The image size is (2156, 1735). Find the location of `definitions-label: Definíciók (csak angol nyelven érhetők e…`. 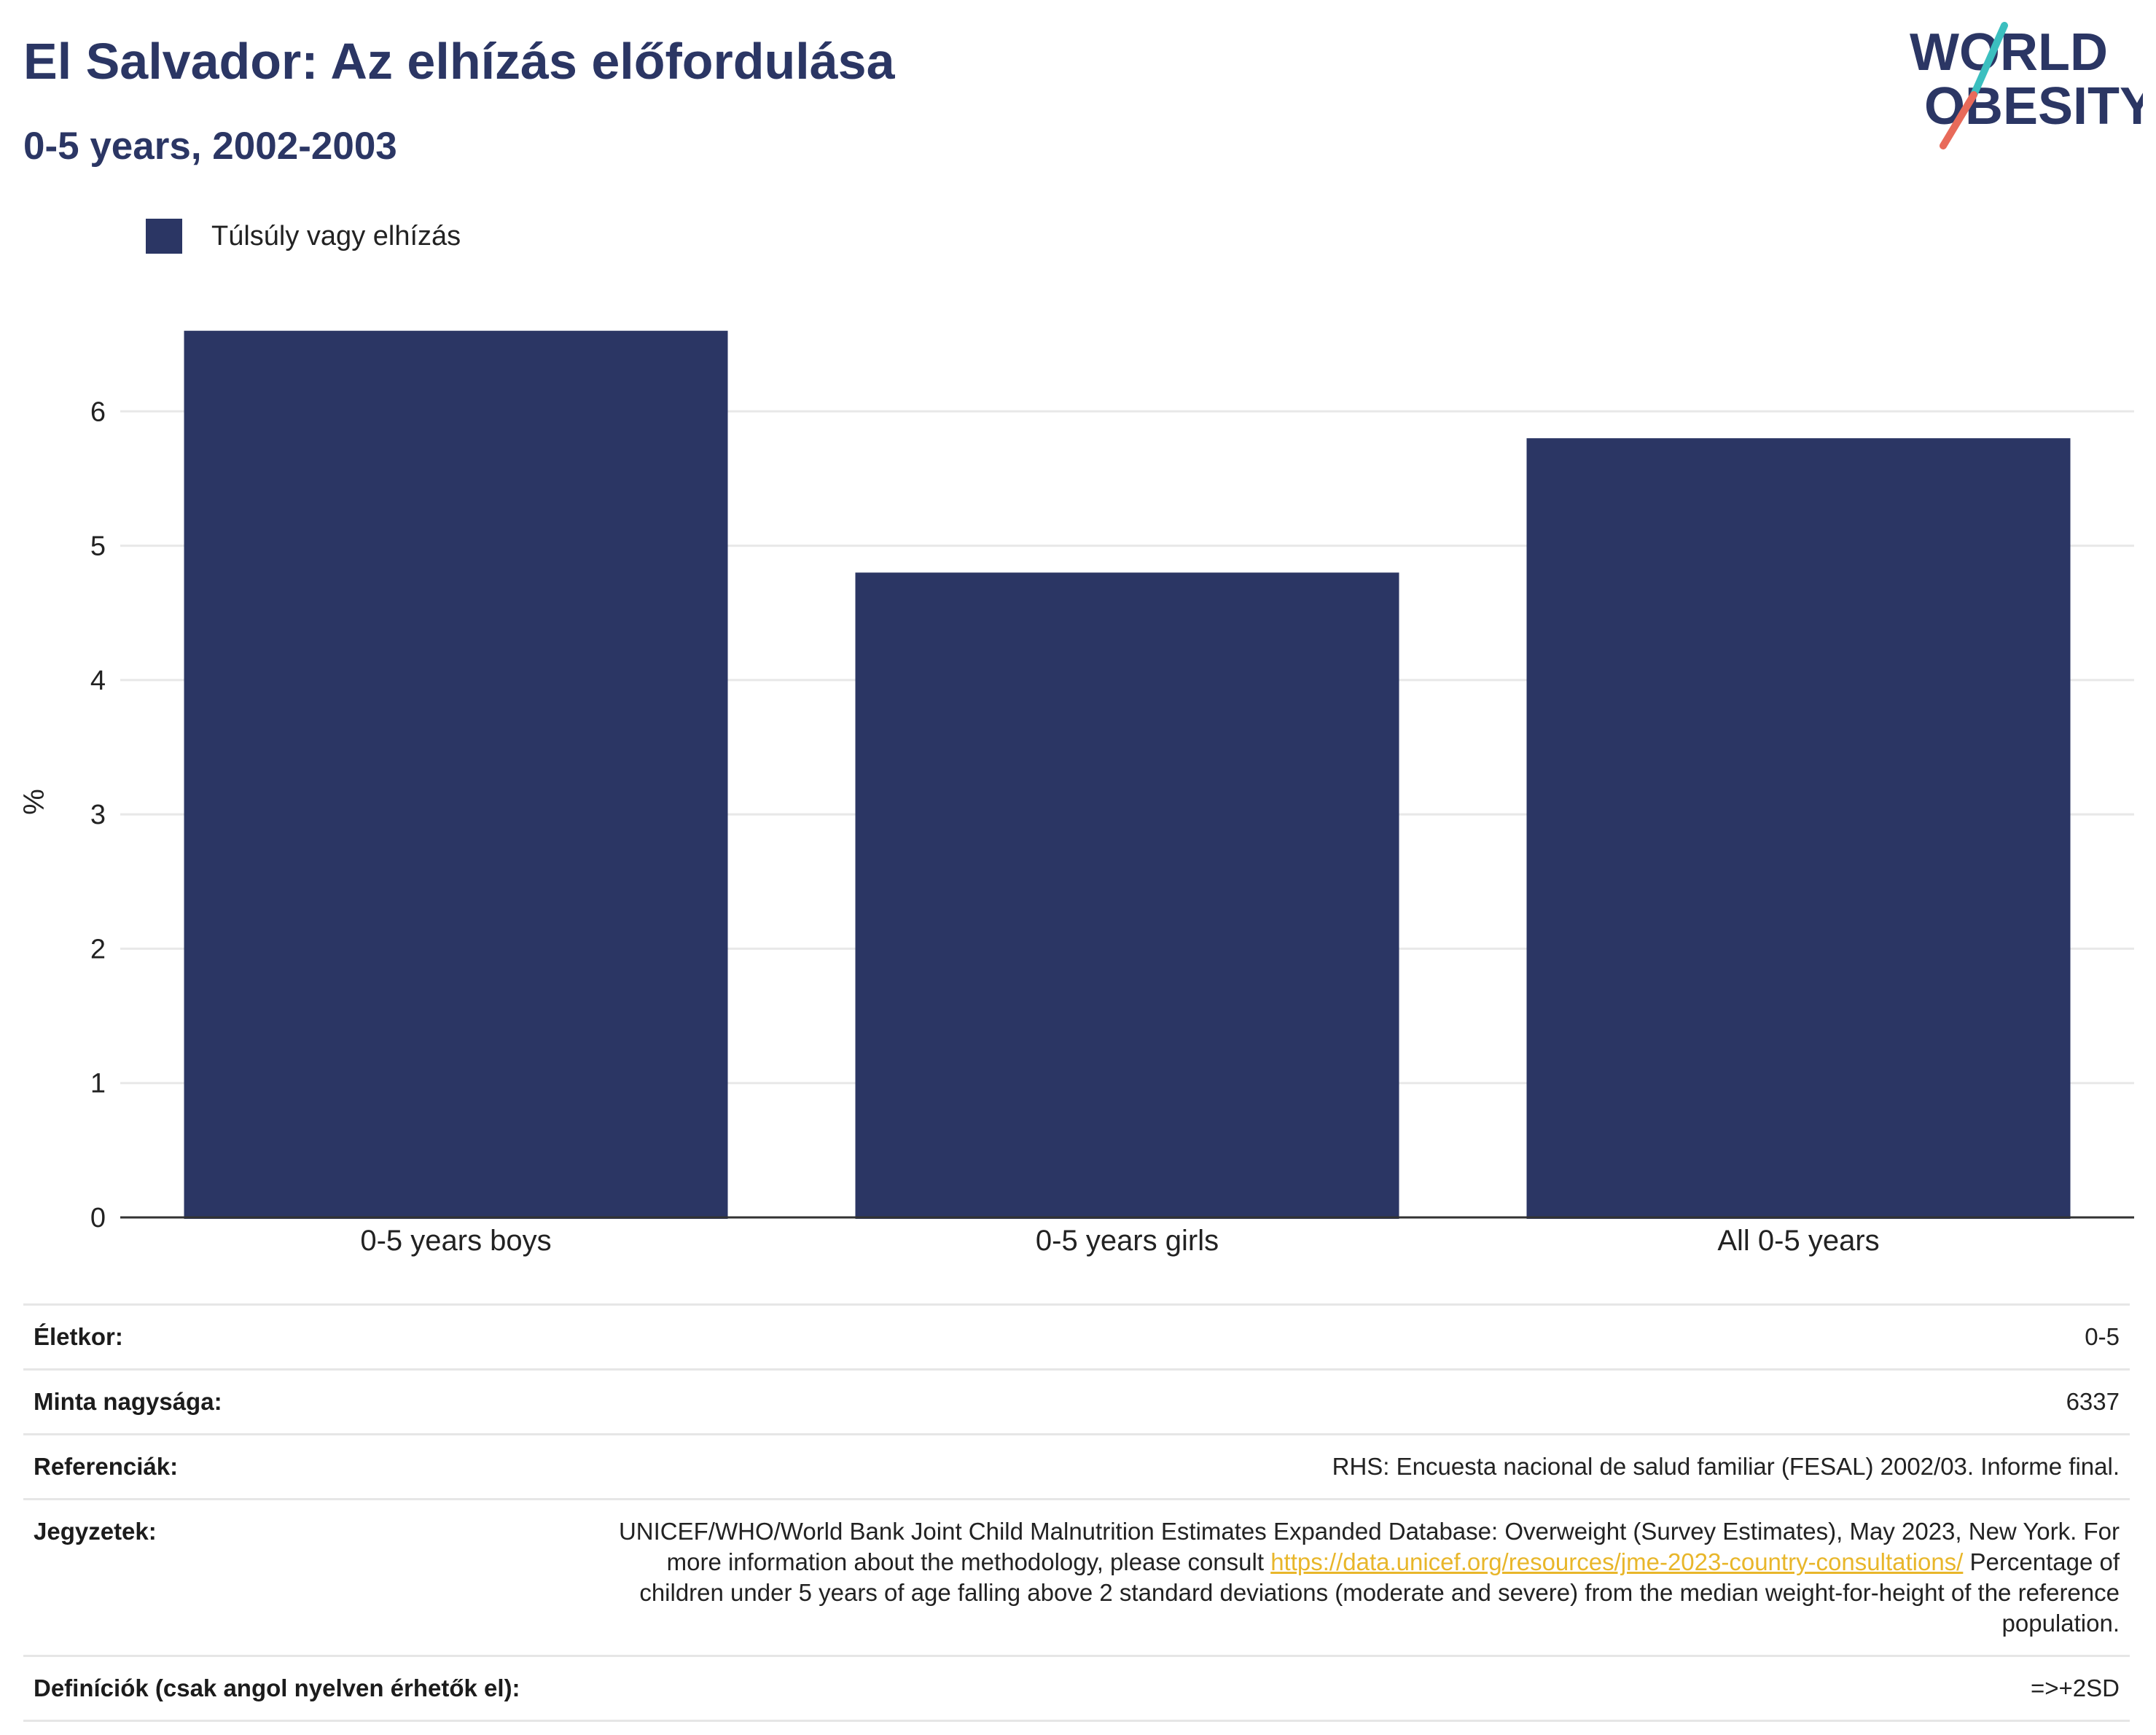

definitions-label: Definíciók (csak angol nyelven érhetők e… is located at coordinates (277, 1687).